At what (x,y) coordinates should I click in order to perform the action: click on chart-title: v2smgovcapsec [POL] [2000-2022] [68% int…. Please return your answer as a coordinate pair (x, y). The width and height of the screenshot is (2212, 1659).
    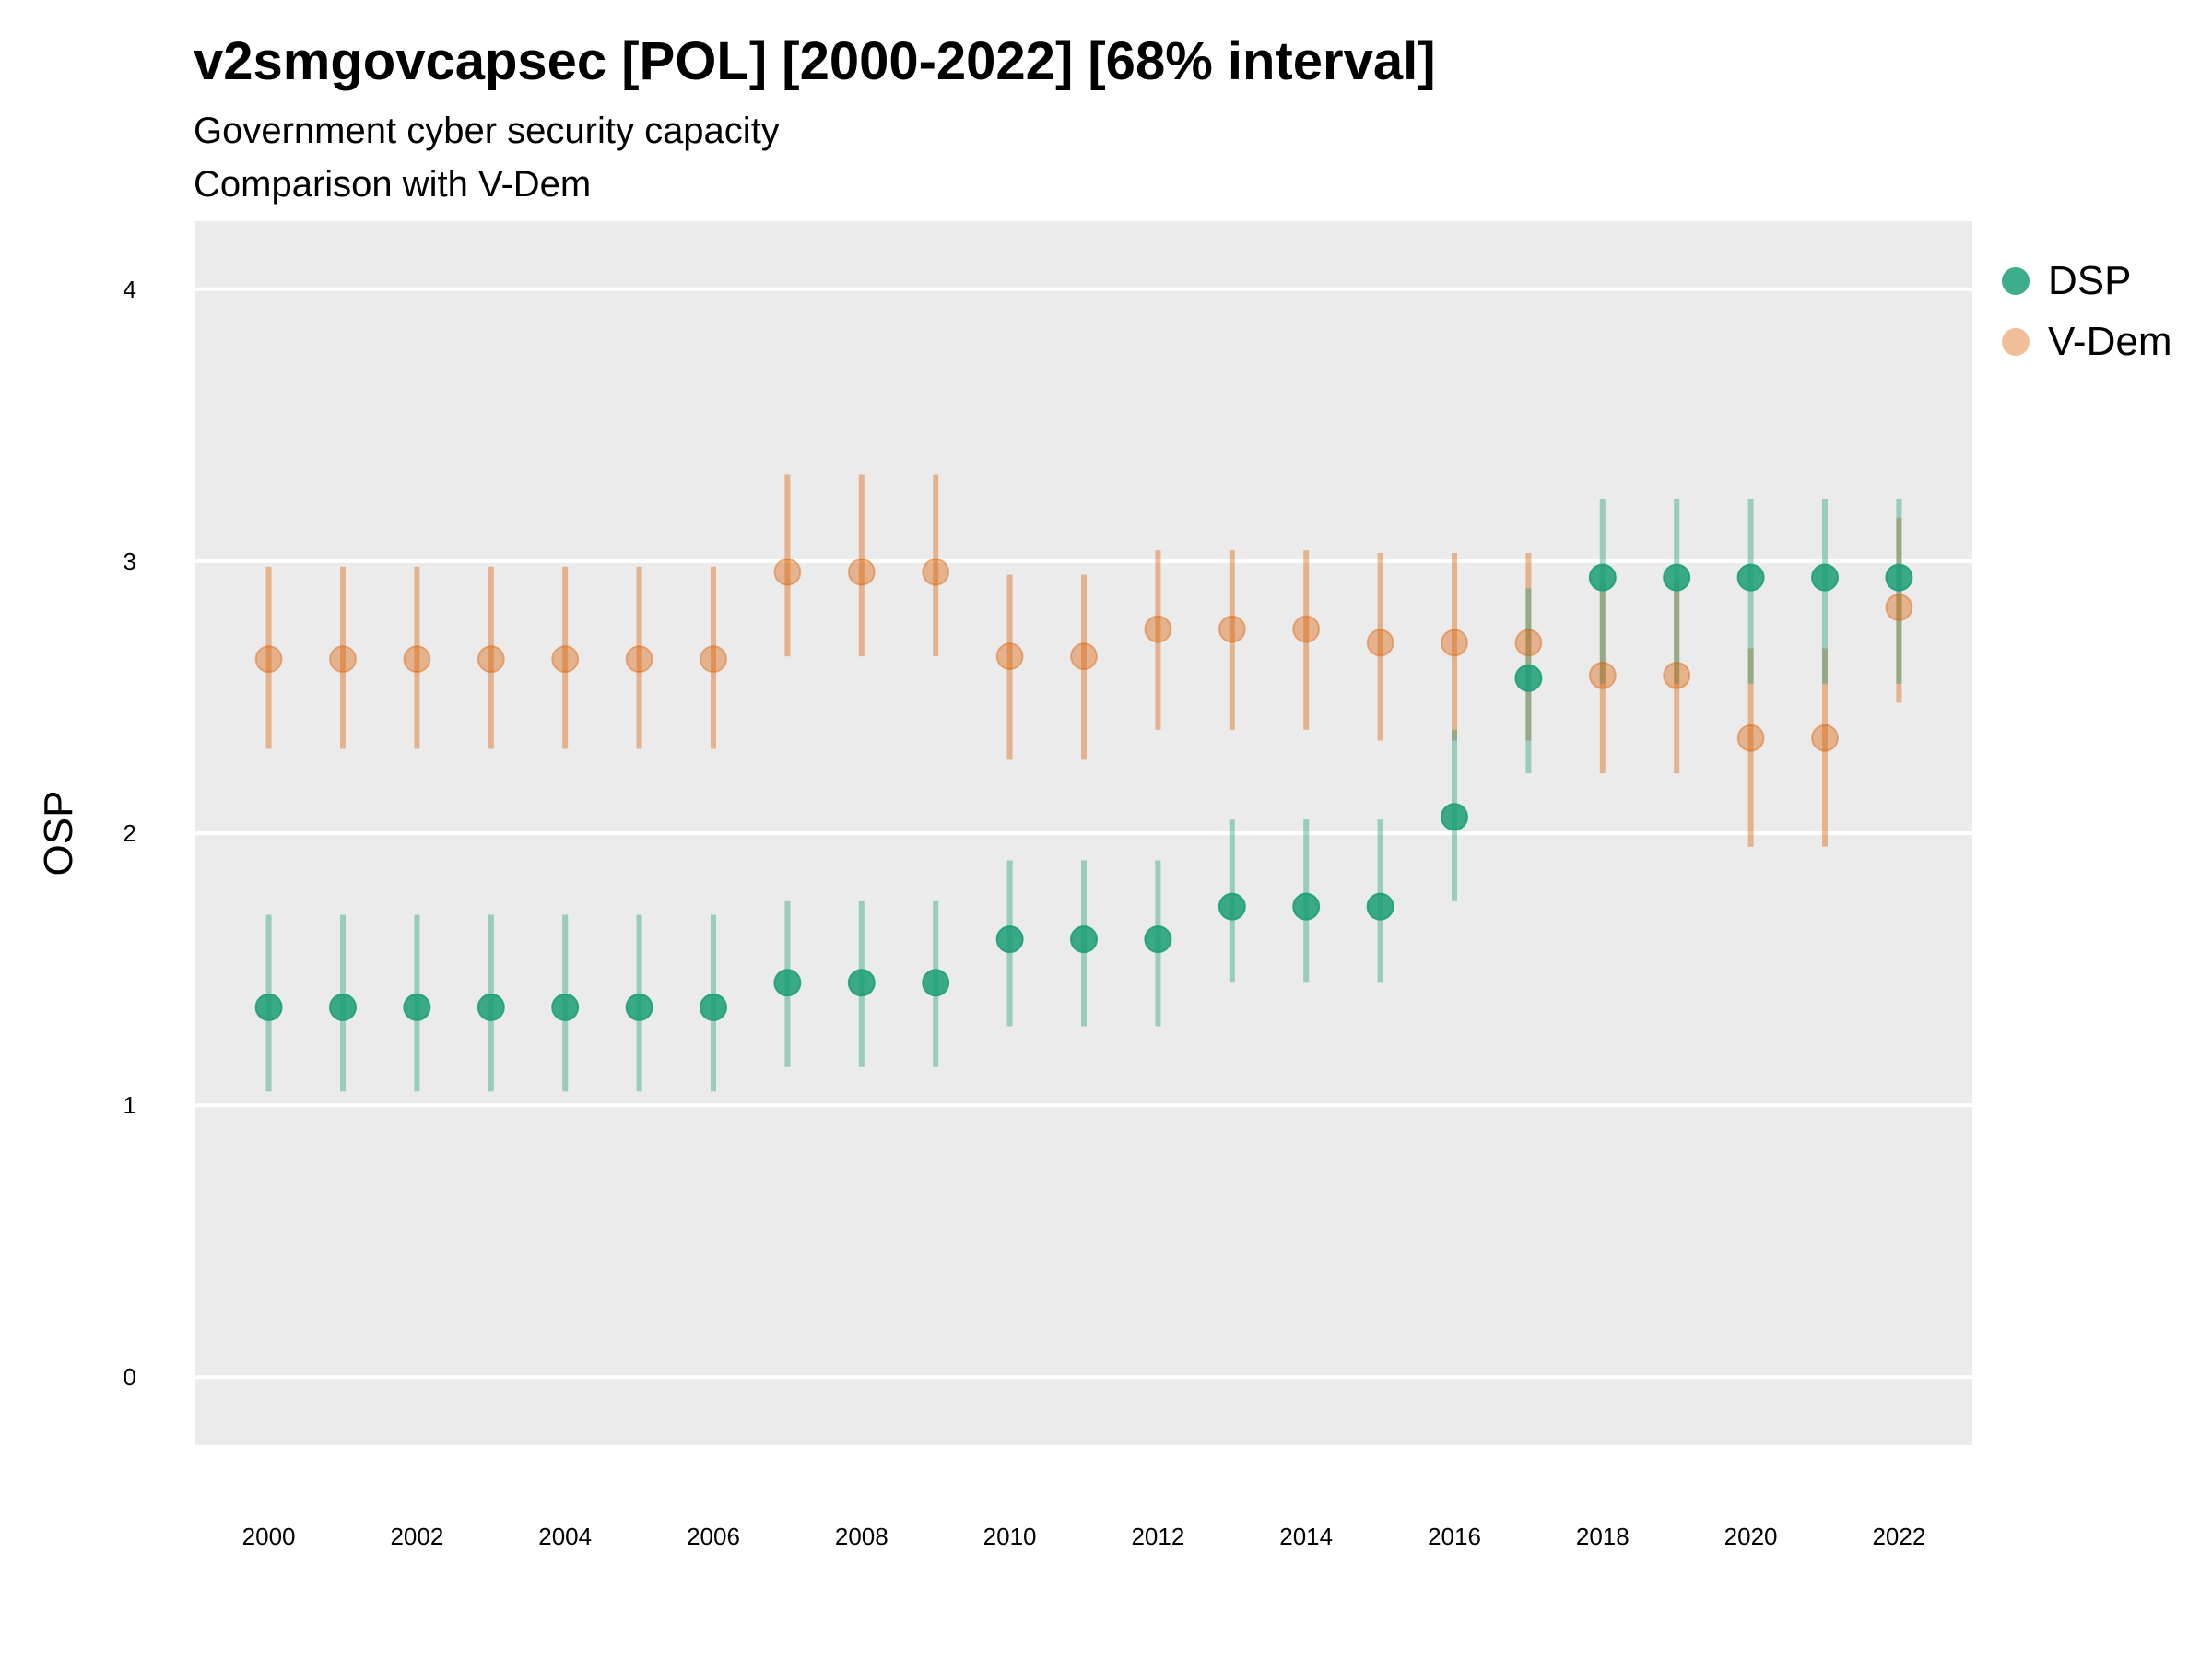
    Looking at the image, I should click on (815, 61).